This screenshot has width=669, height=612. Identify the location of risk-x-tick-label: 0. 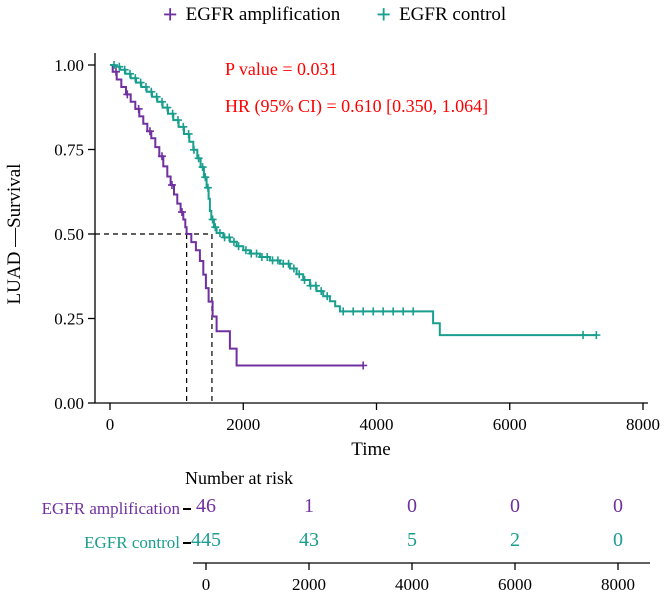
(206, 584).